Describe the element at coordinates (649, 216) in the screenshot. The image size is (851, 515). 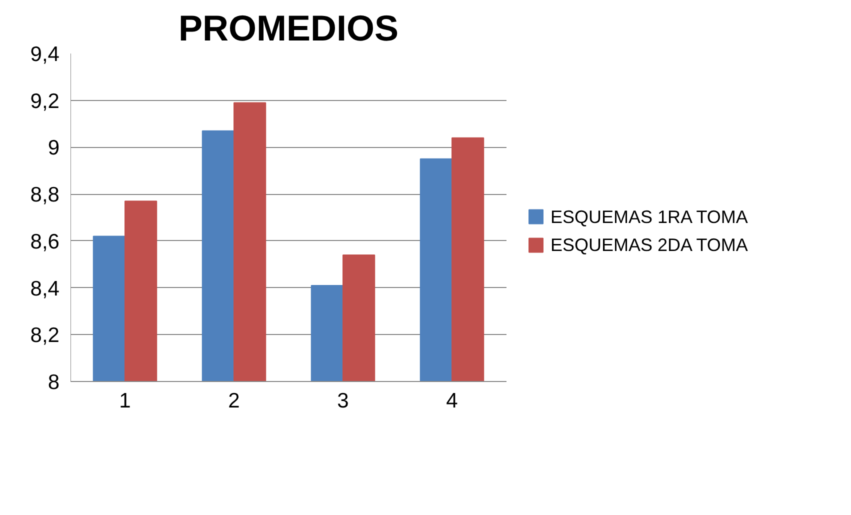
I see `legend-label: ESQUEMAS 1RA TOMA` at that location.